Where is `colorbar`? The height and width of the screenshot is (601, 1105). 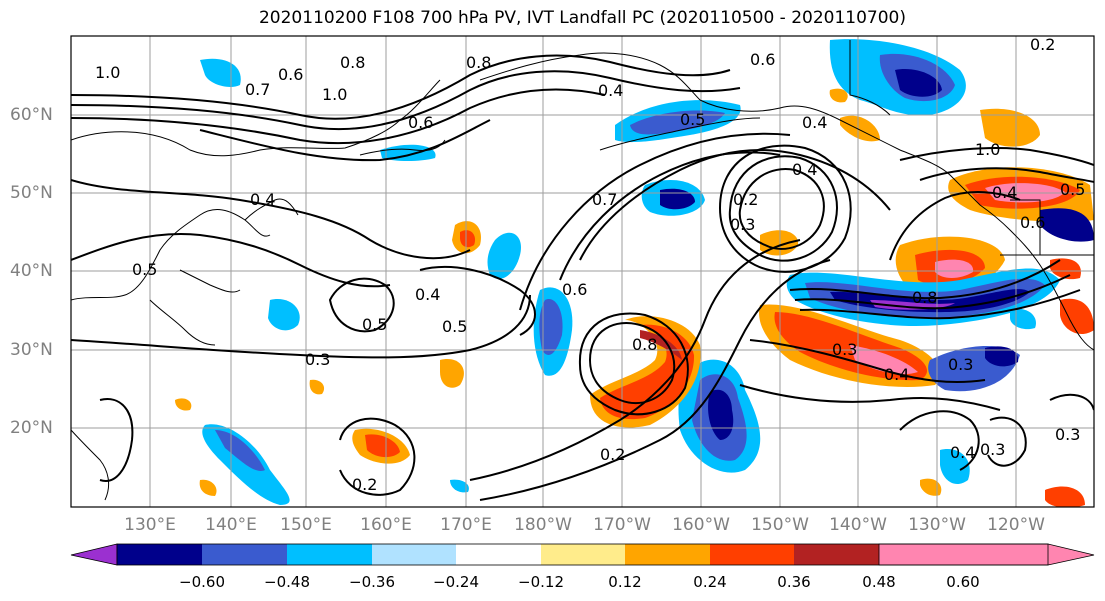
colorbar is located at coordinates (582, 554).